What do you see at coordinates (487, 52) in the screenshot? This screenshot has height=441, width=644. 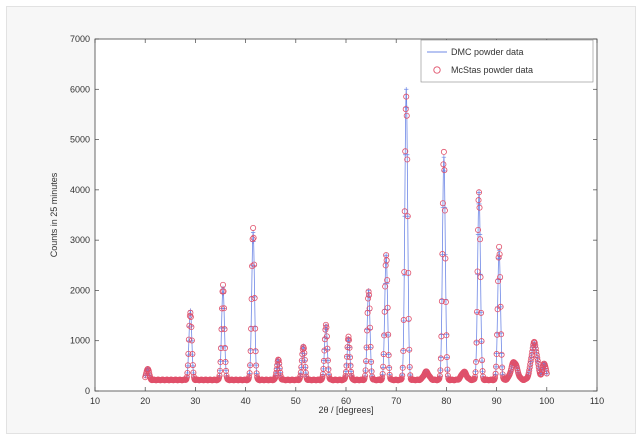 I see `legend-dmc-label: DMC powder data` at bounding box center [487, 52].